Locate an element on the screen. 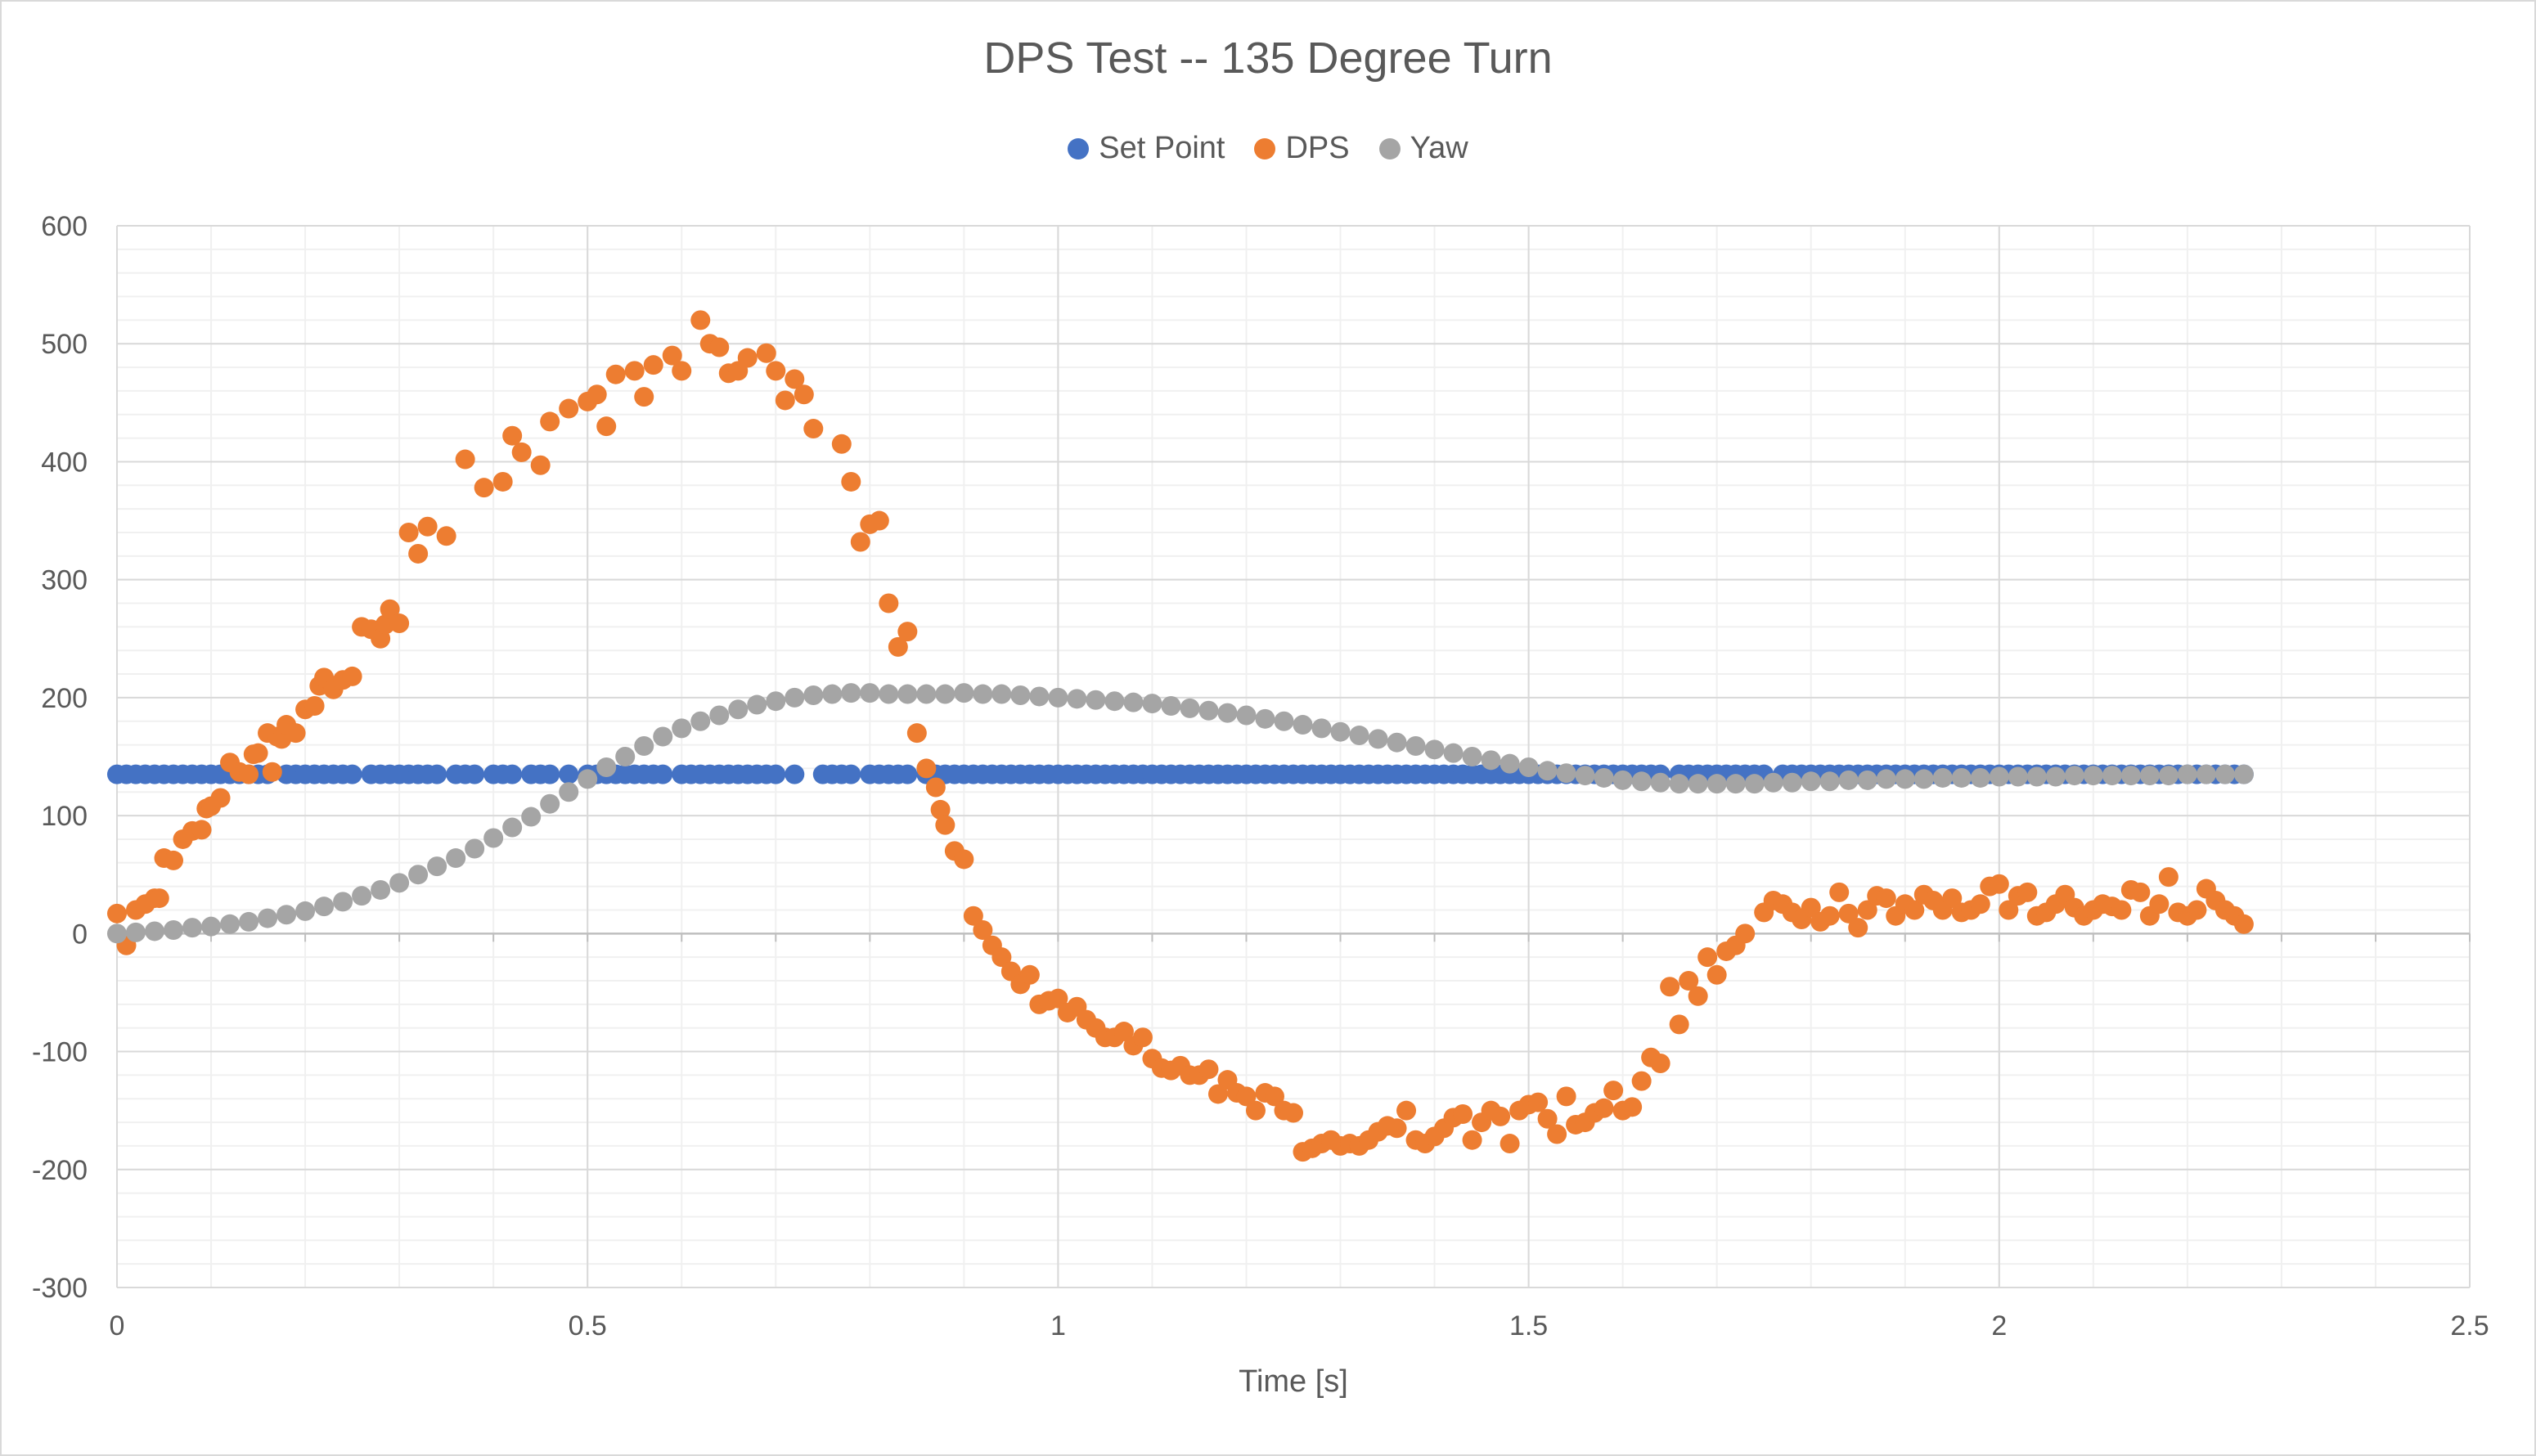 The image size is (2536, 1456). legend: Set Point DPS Yaw is located at coordinates (1268, 149).